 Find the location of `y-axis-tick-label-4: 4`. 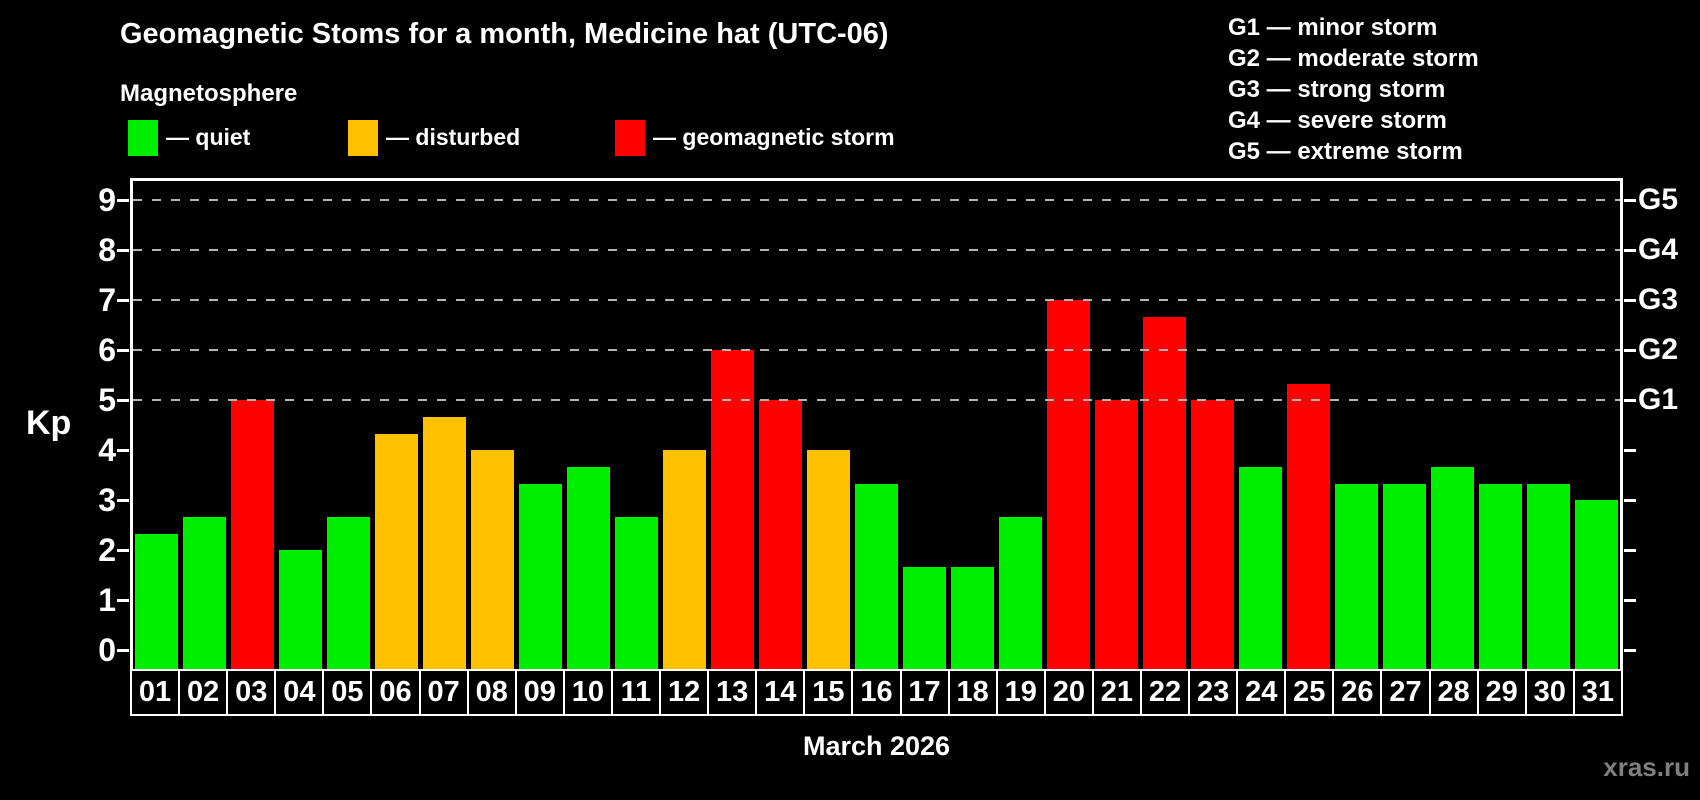

y-axis-tick-label-4: 4 is located at coordinates (107, 450).